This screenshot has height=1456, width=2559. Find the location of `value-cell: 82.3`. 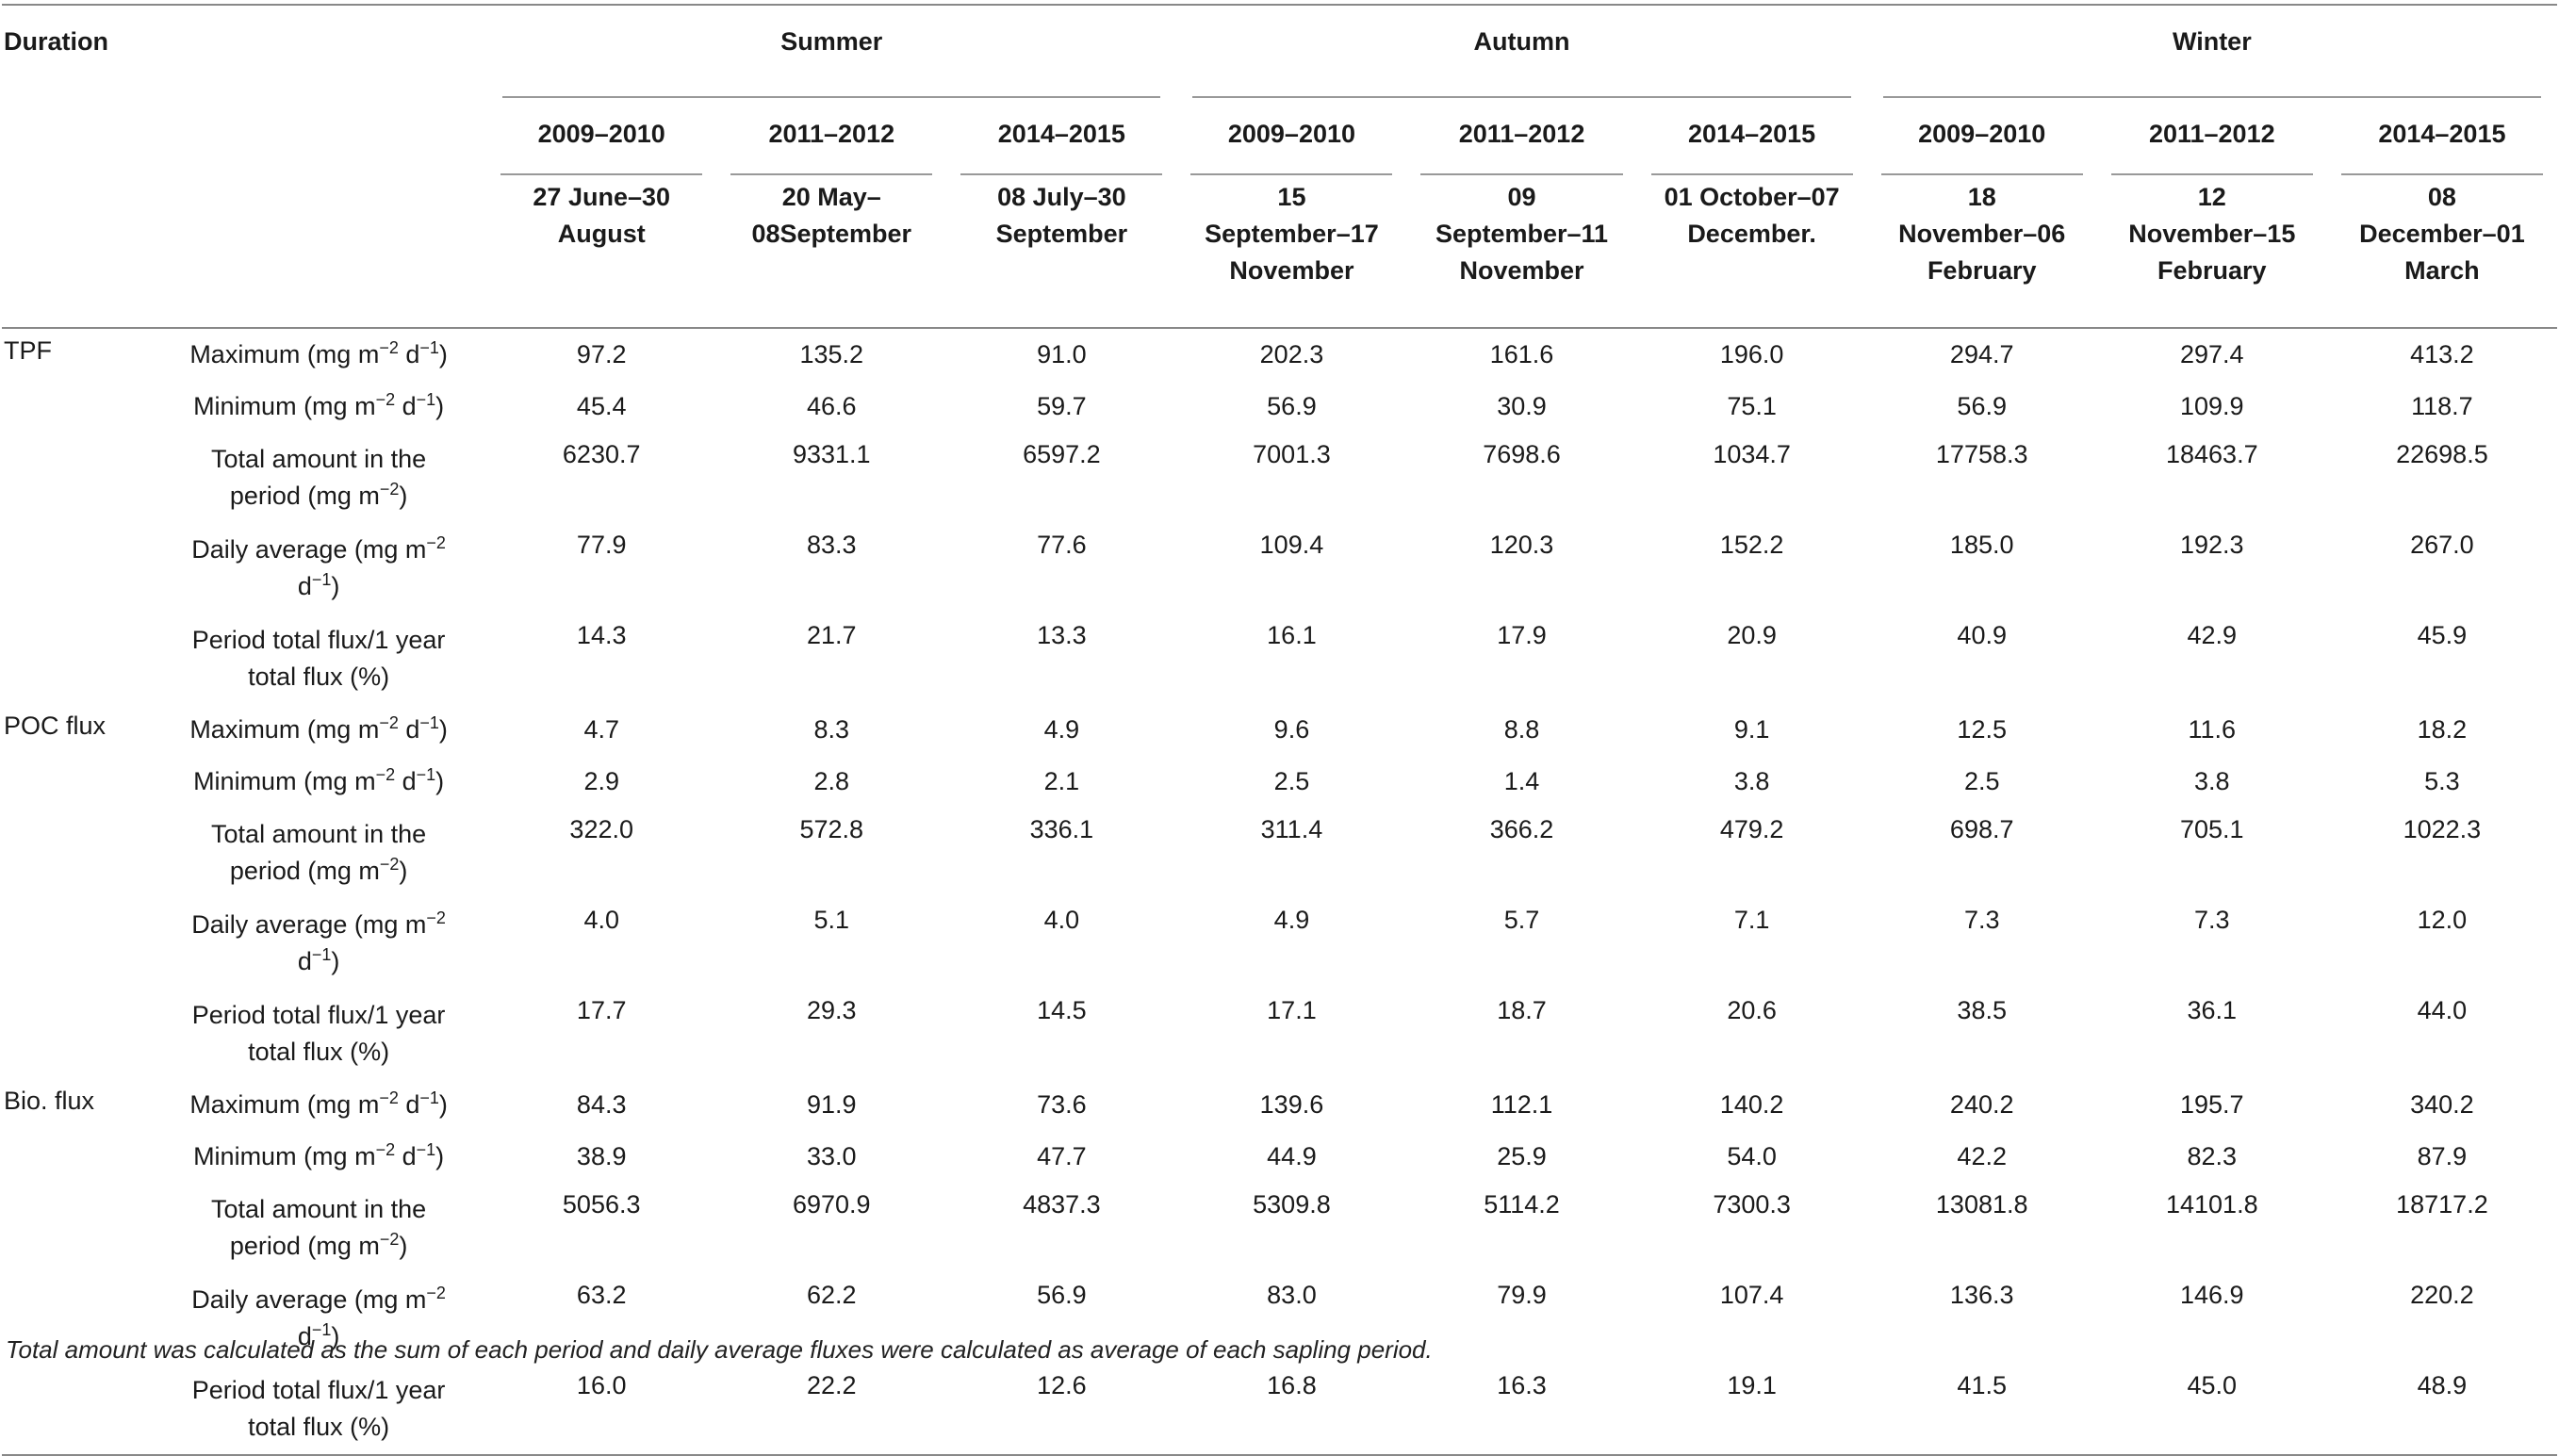

value-cell: 82.3 is located at coordinates (2212, 1156).